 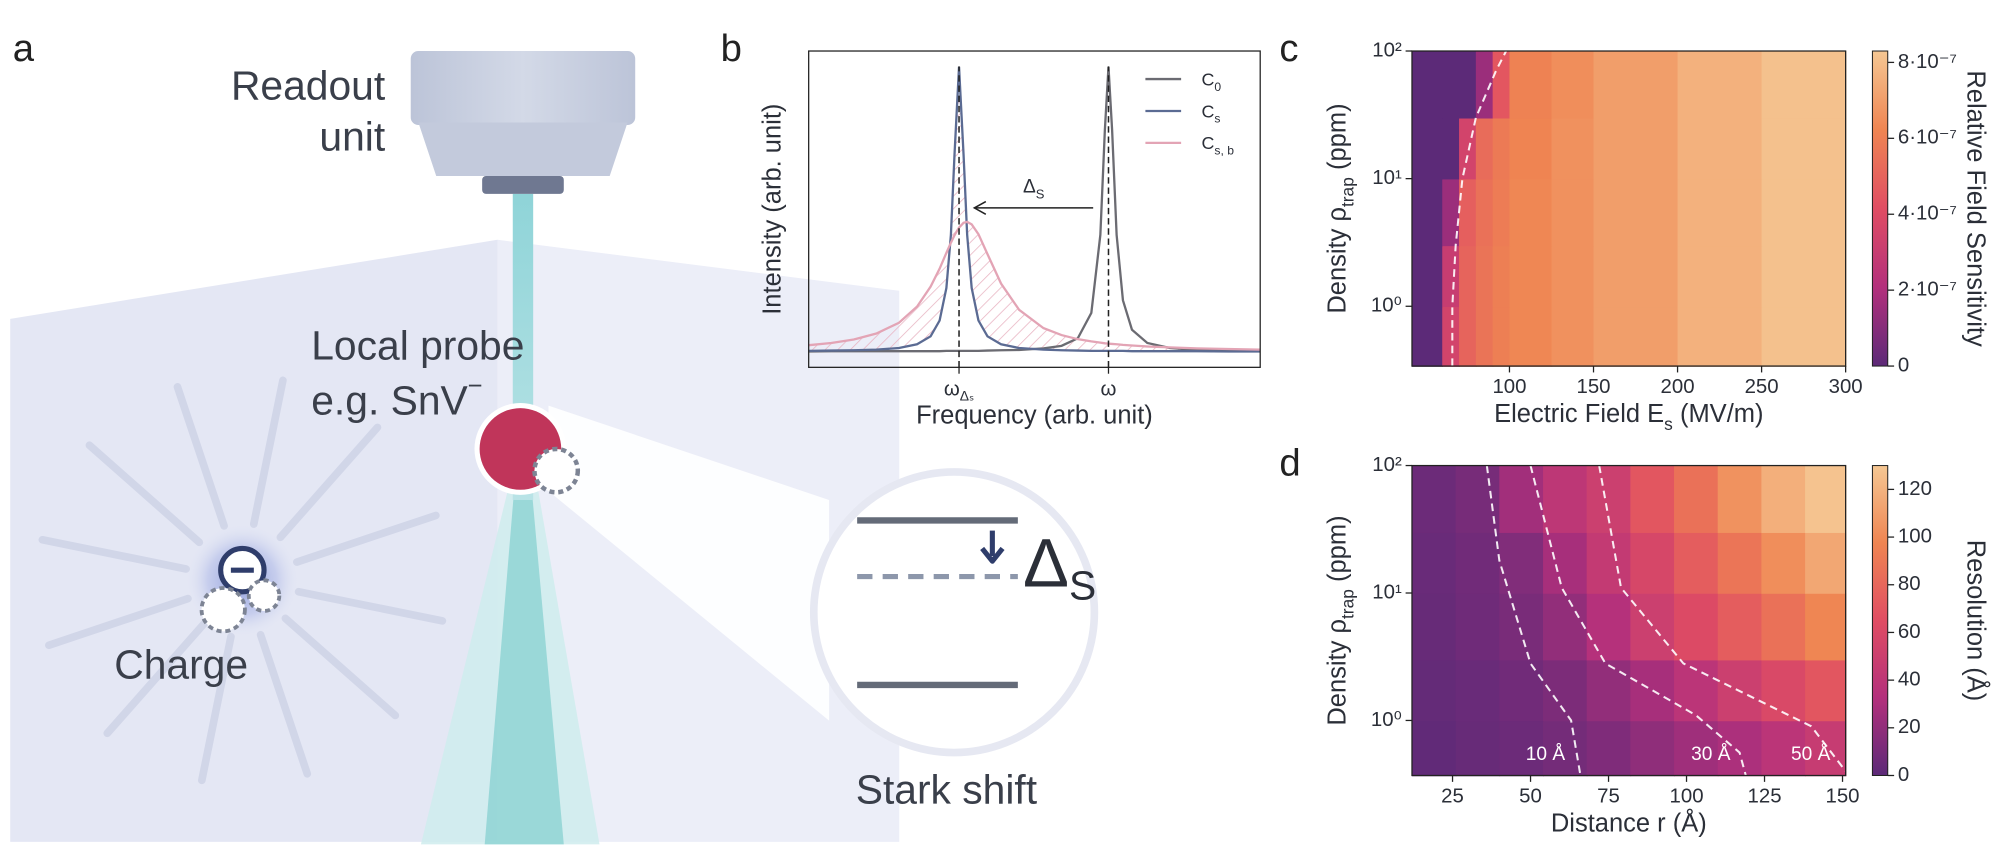 I want to click on x-tick-label: 300, so click(x=1846, y=387).